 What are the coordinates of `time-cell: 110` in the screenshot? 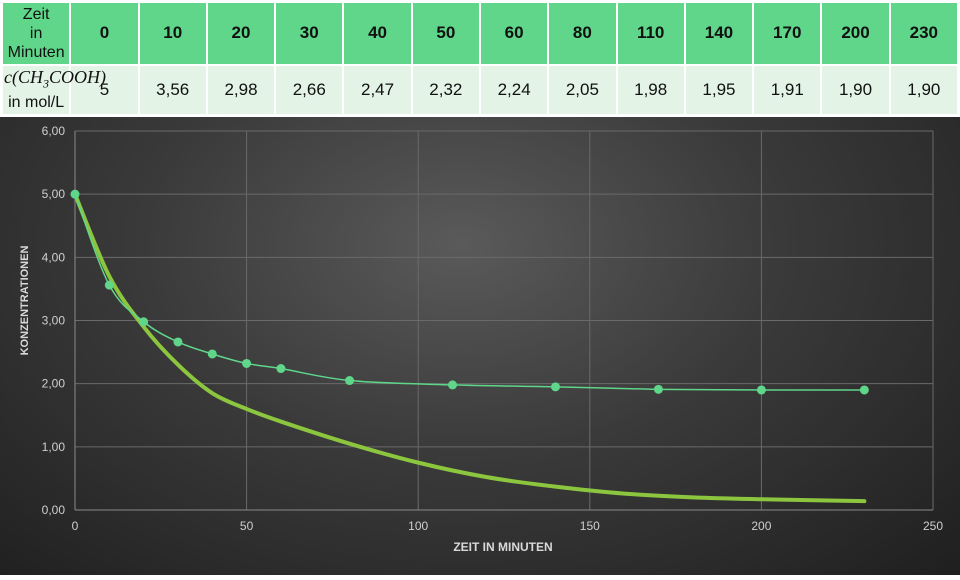 It's located at (650, 33).